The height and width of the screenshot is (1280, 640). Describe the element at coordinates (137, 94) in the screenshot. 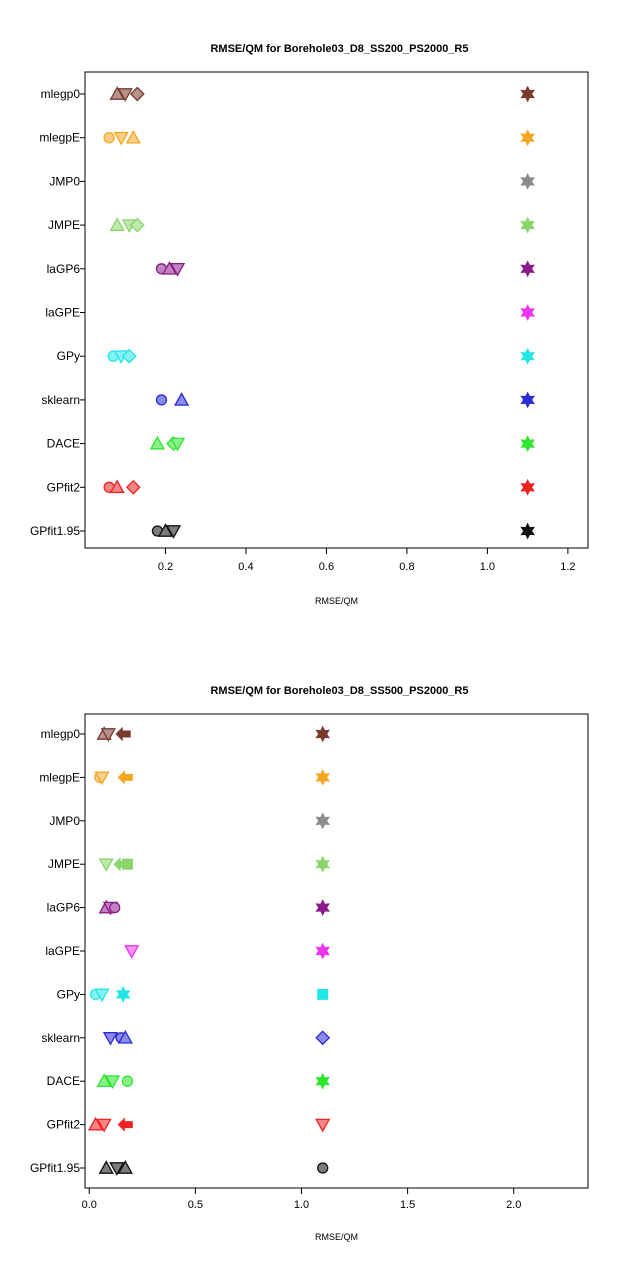

I see `point-mlegp0-diamond` at that location.